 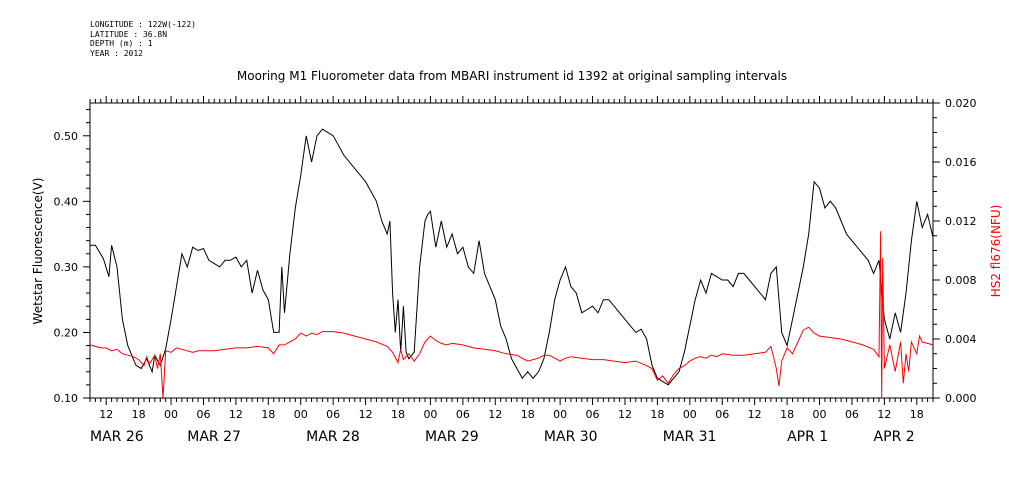 I want to click on depth-text: DEPTH (m) : 1, so click(x=121, y=43).